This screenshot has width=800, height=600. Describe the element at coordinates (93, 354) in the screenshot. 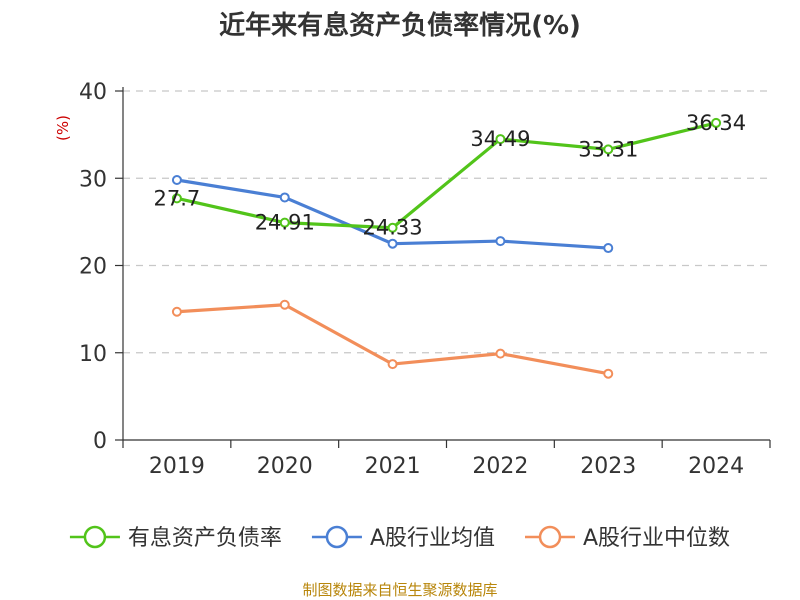

I see `y-tick-label: 10` at that location.